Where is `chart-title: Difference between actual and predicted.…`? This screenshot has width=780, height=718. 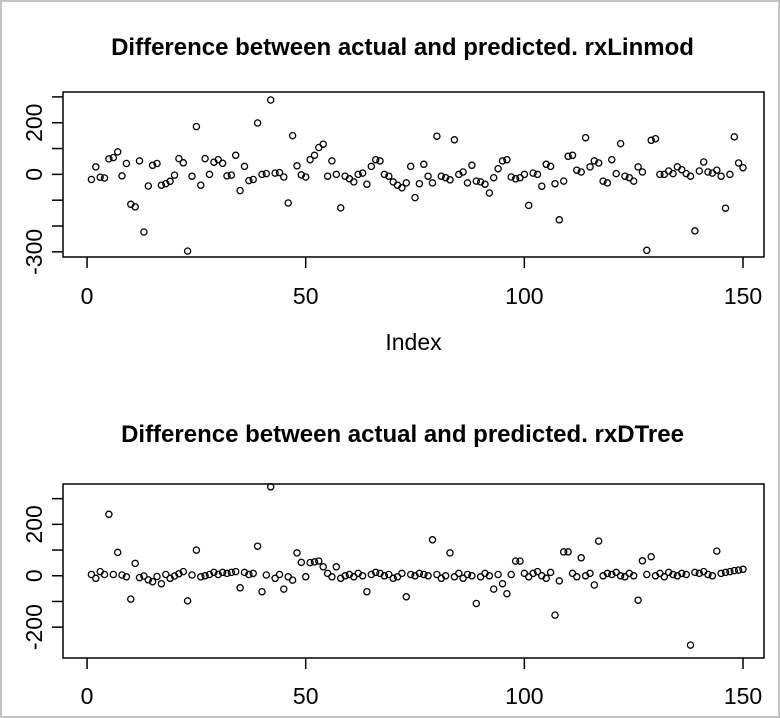 chart-title: Difference between actual and predicted.… is located at coordinates (402, 434).